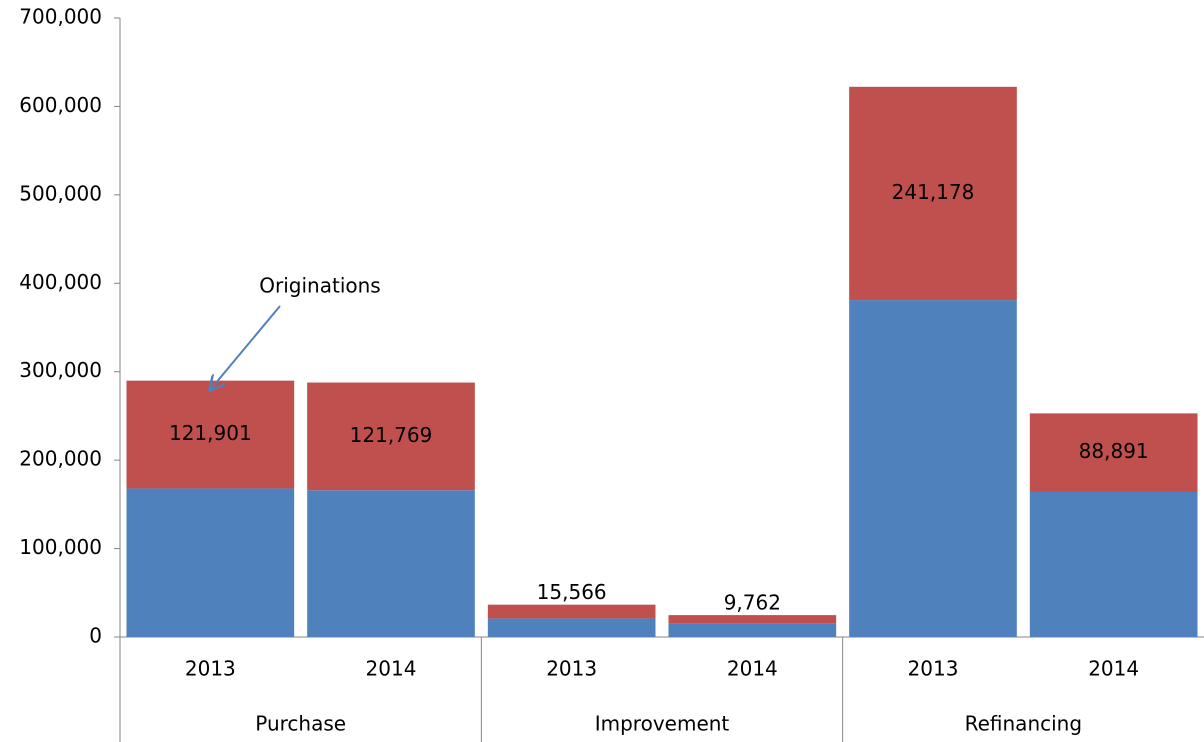 This screenshot has height=742, width=1204. I want to click on group-label: Purchase, so click(300, 724).